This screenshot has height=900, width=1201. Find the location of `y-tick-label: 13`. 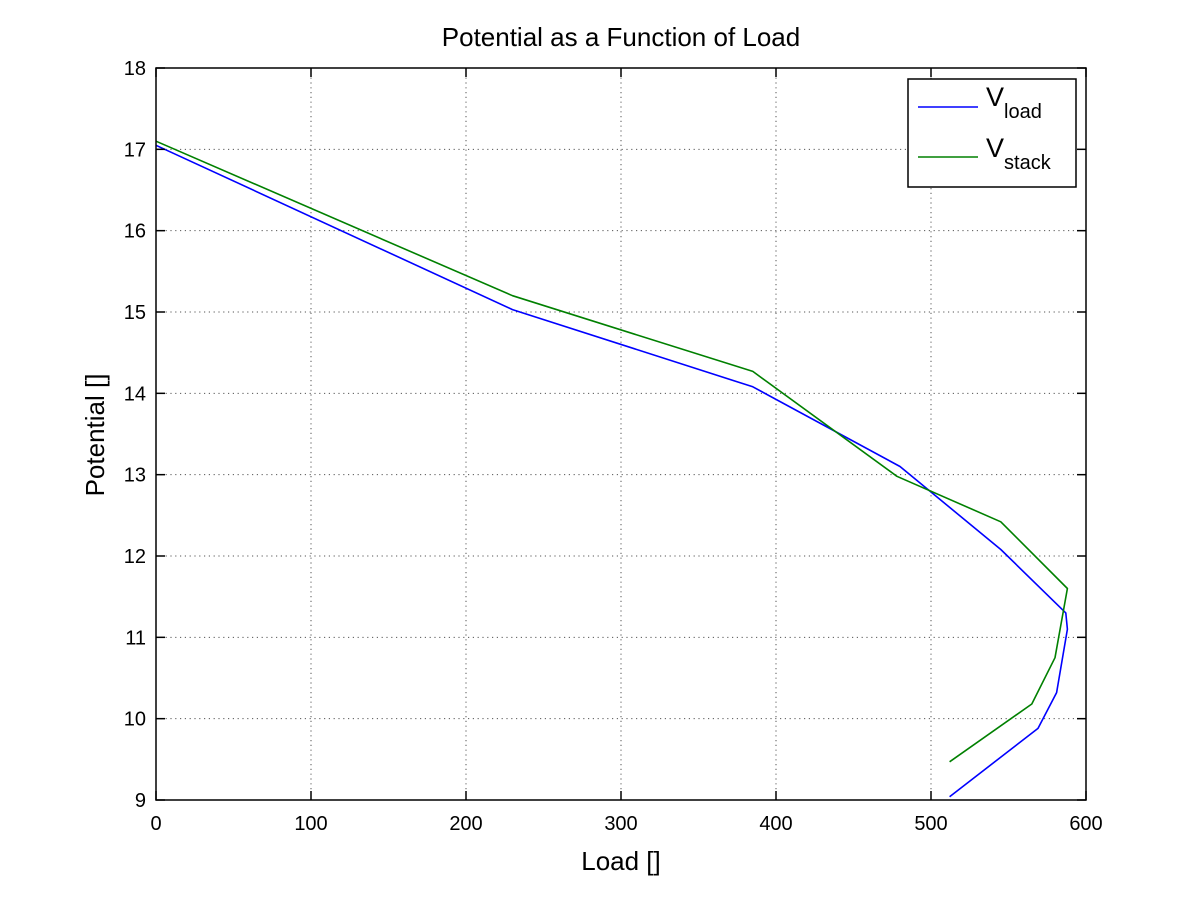

y-tick-label: 13 is located at coordinates (135, 476).